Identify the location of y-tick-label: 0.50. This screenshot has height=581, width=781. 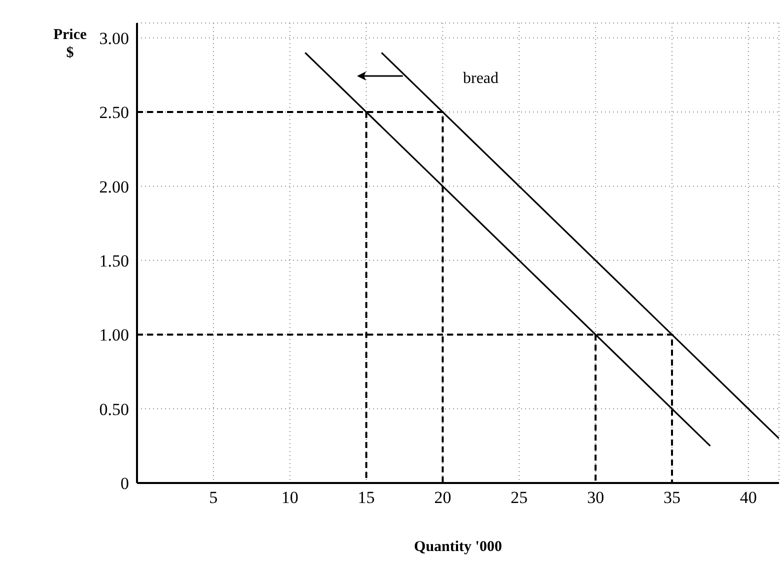
(114, 409).